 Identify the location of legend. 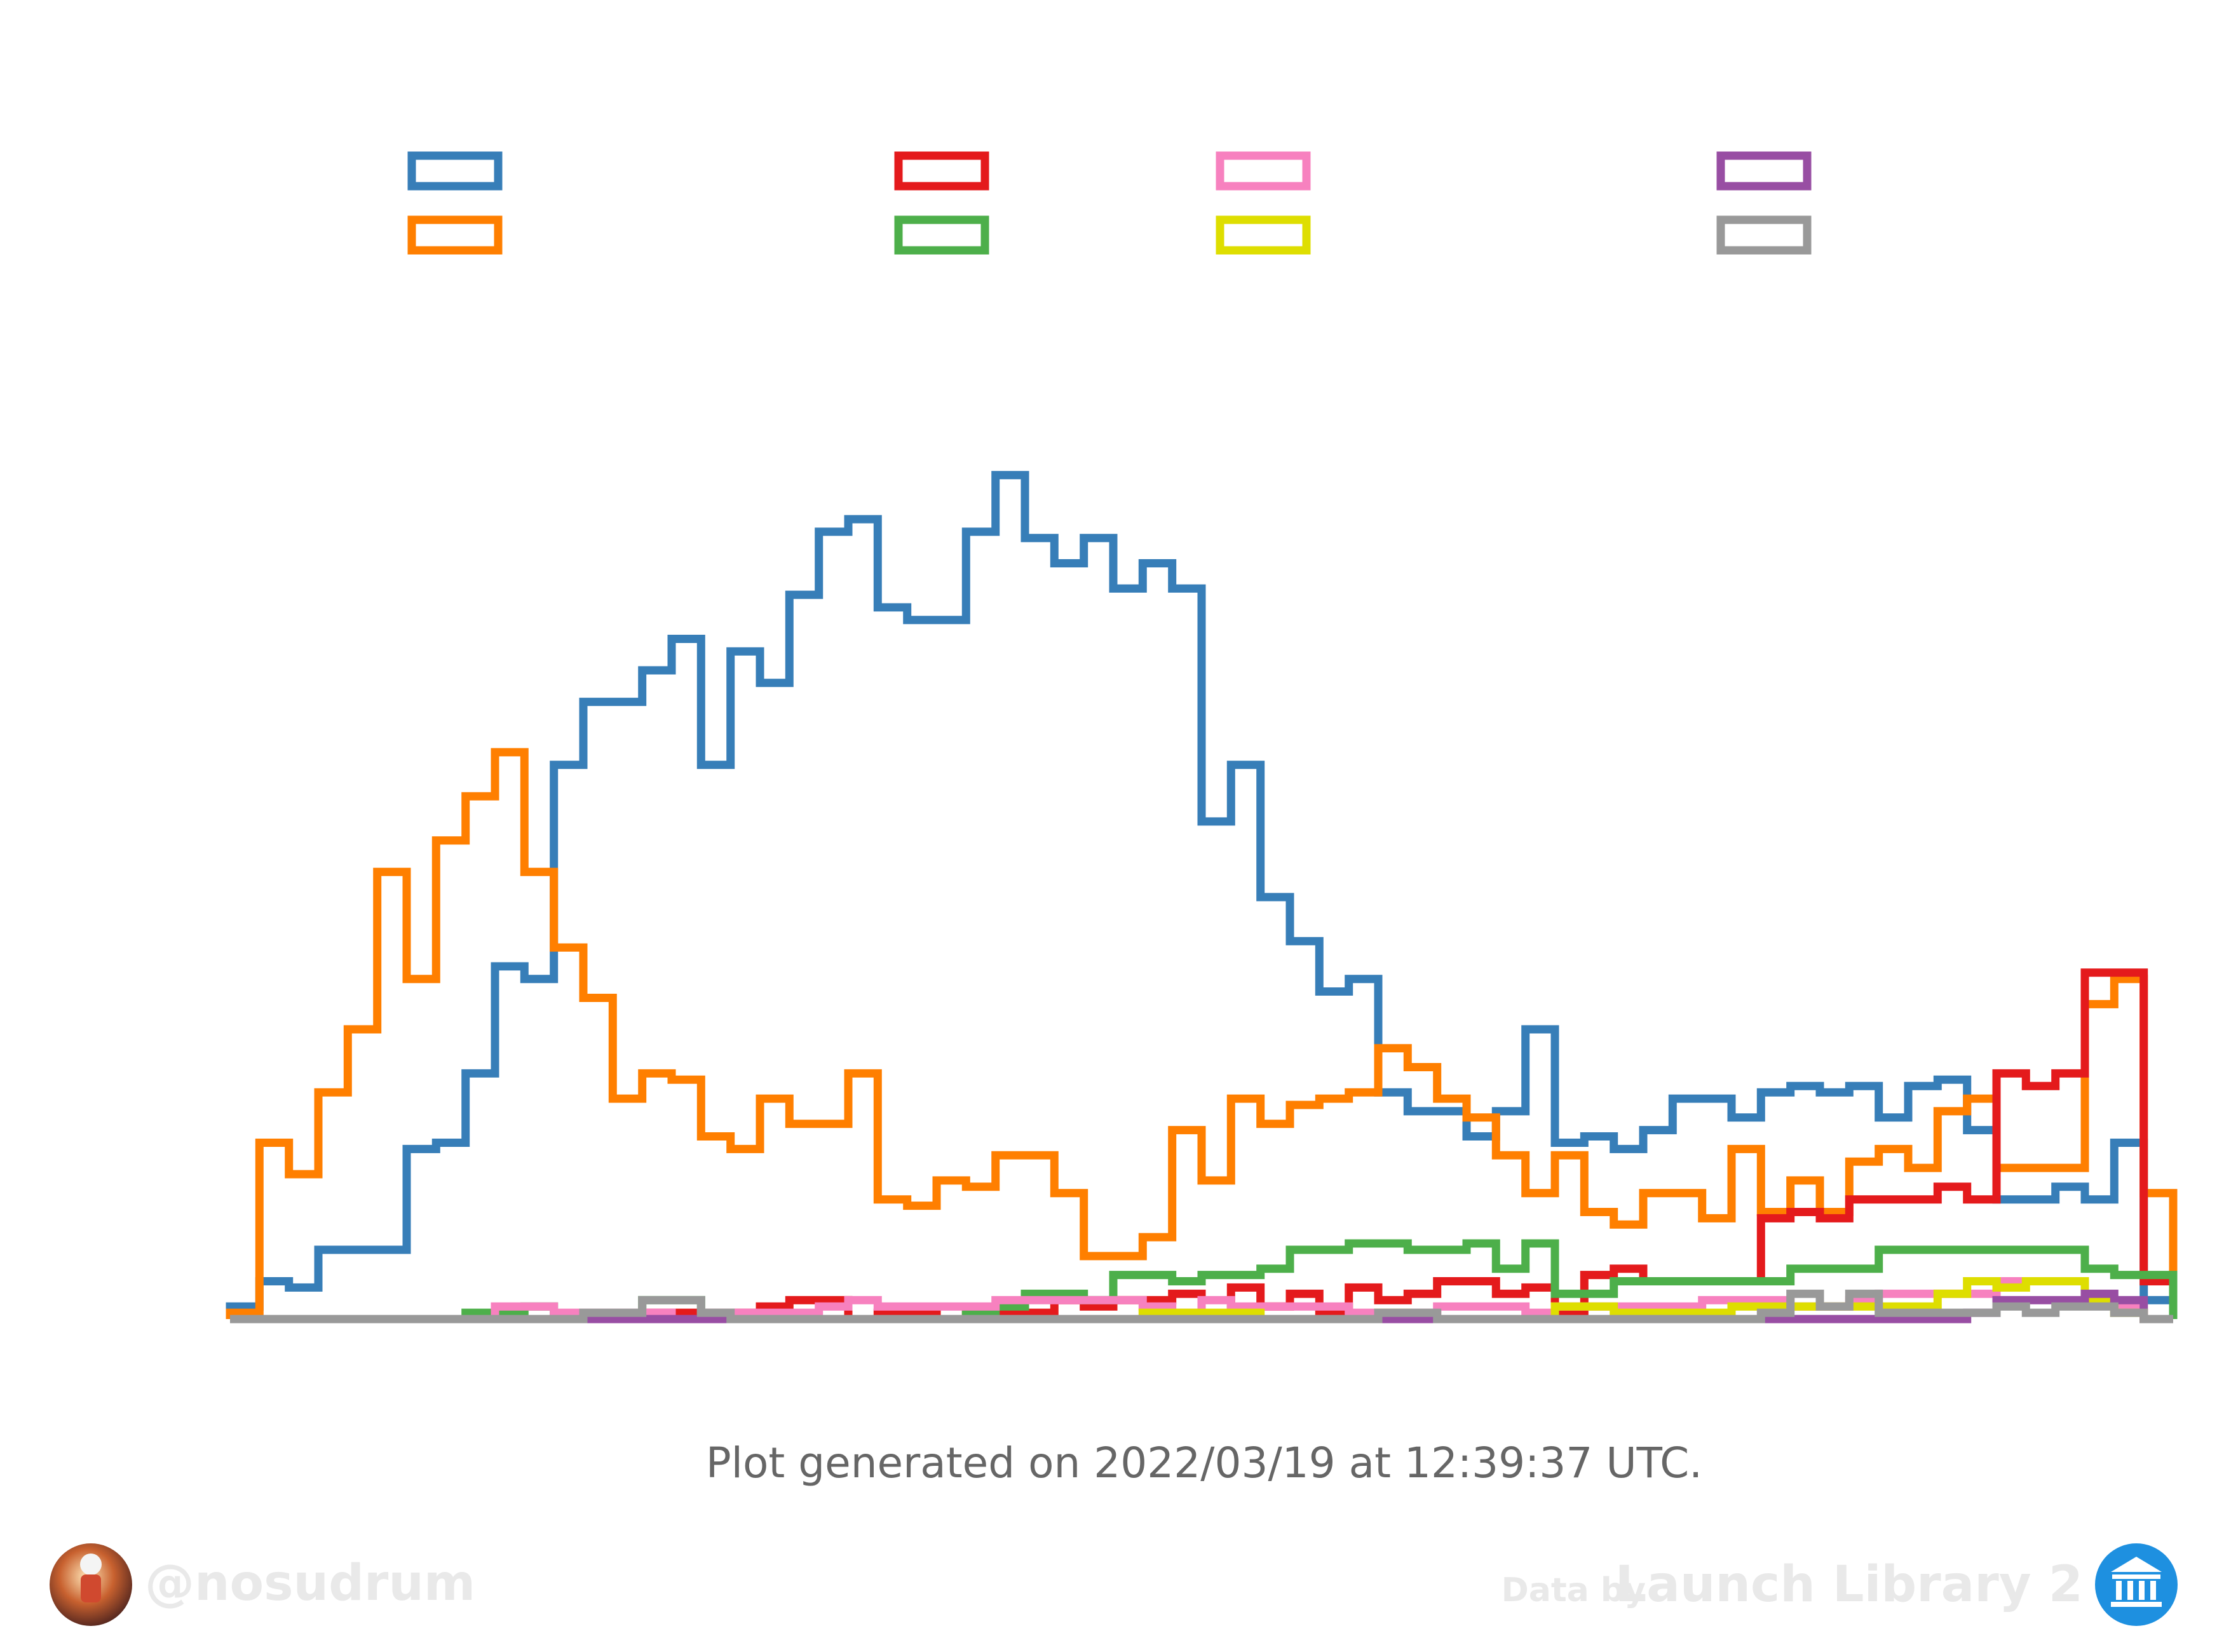
(1109, 203).